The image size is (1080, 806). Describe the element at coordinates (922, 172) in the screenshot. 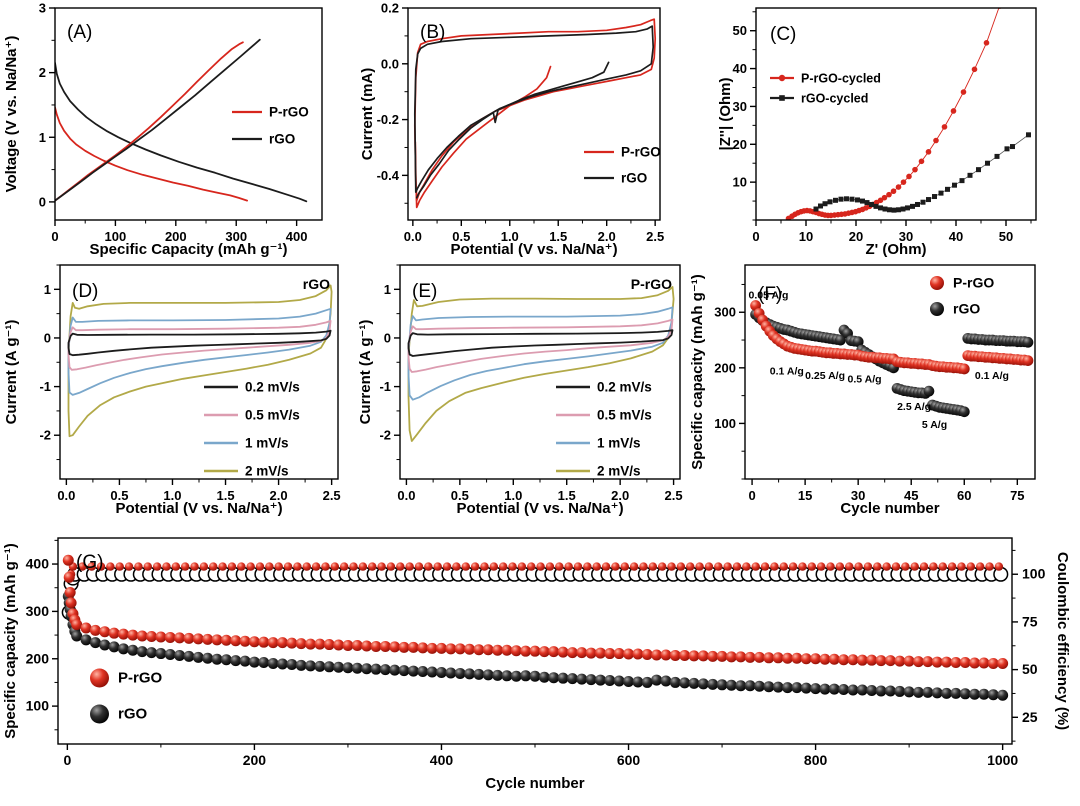

I see `series-rgo-cycled` at that location.